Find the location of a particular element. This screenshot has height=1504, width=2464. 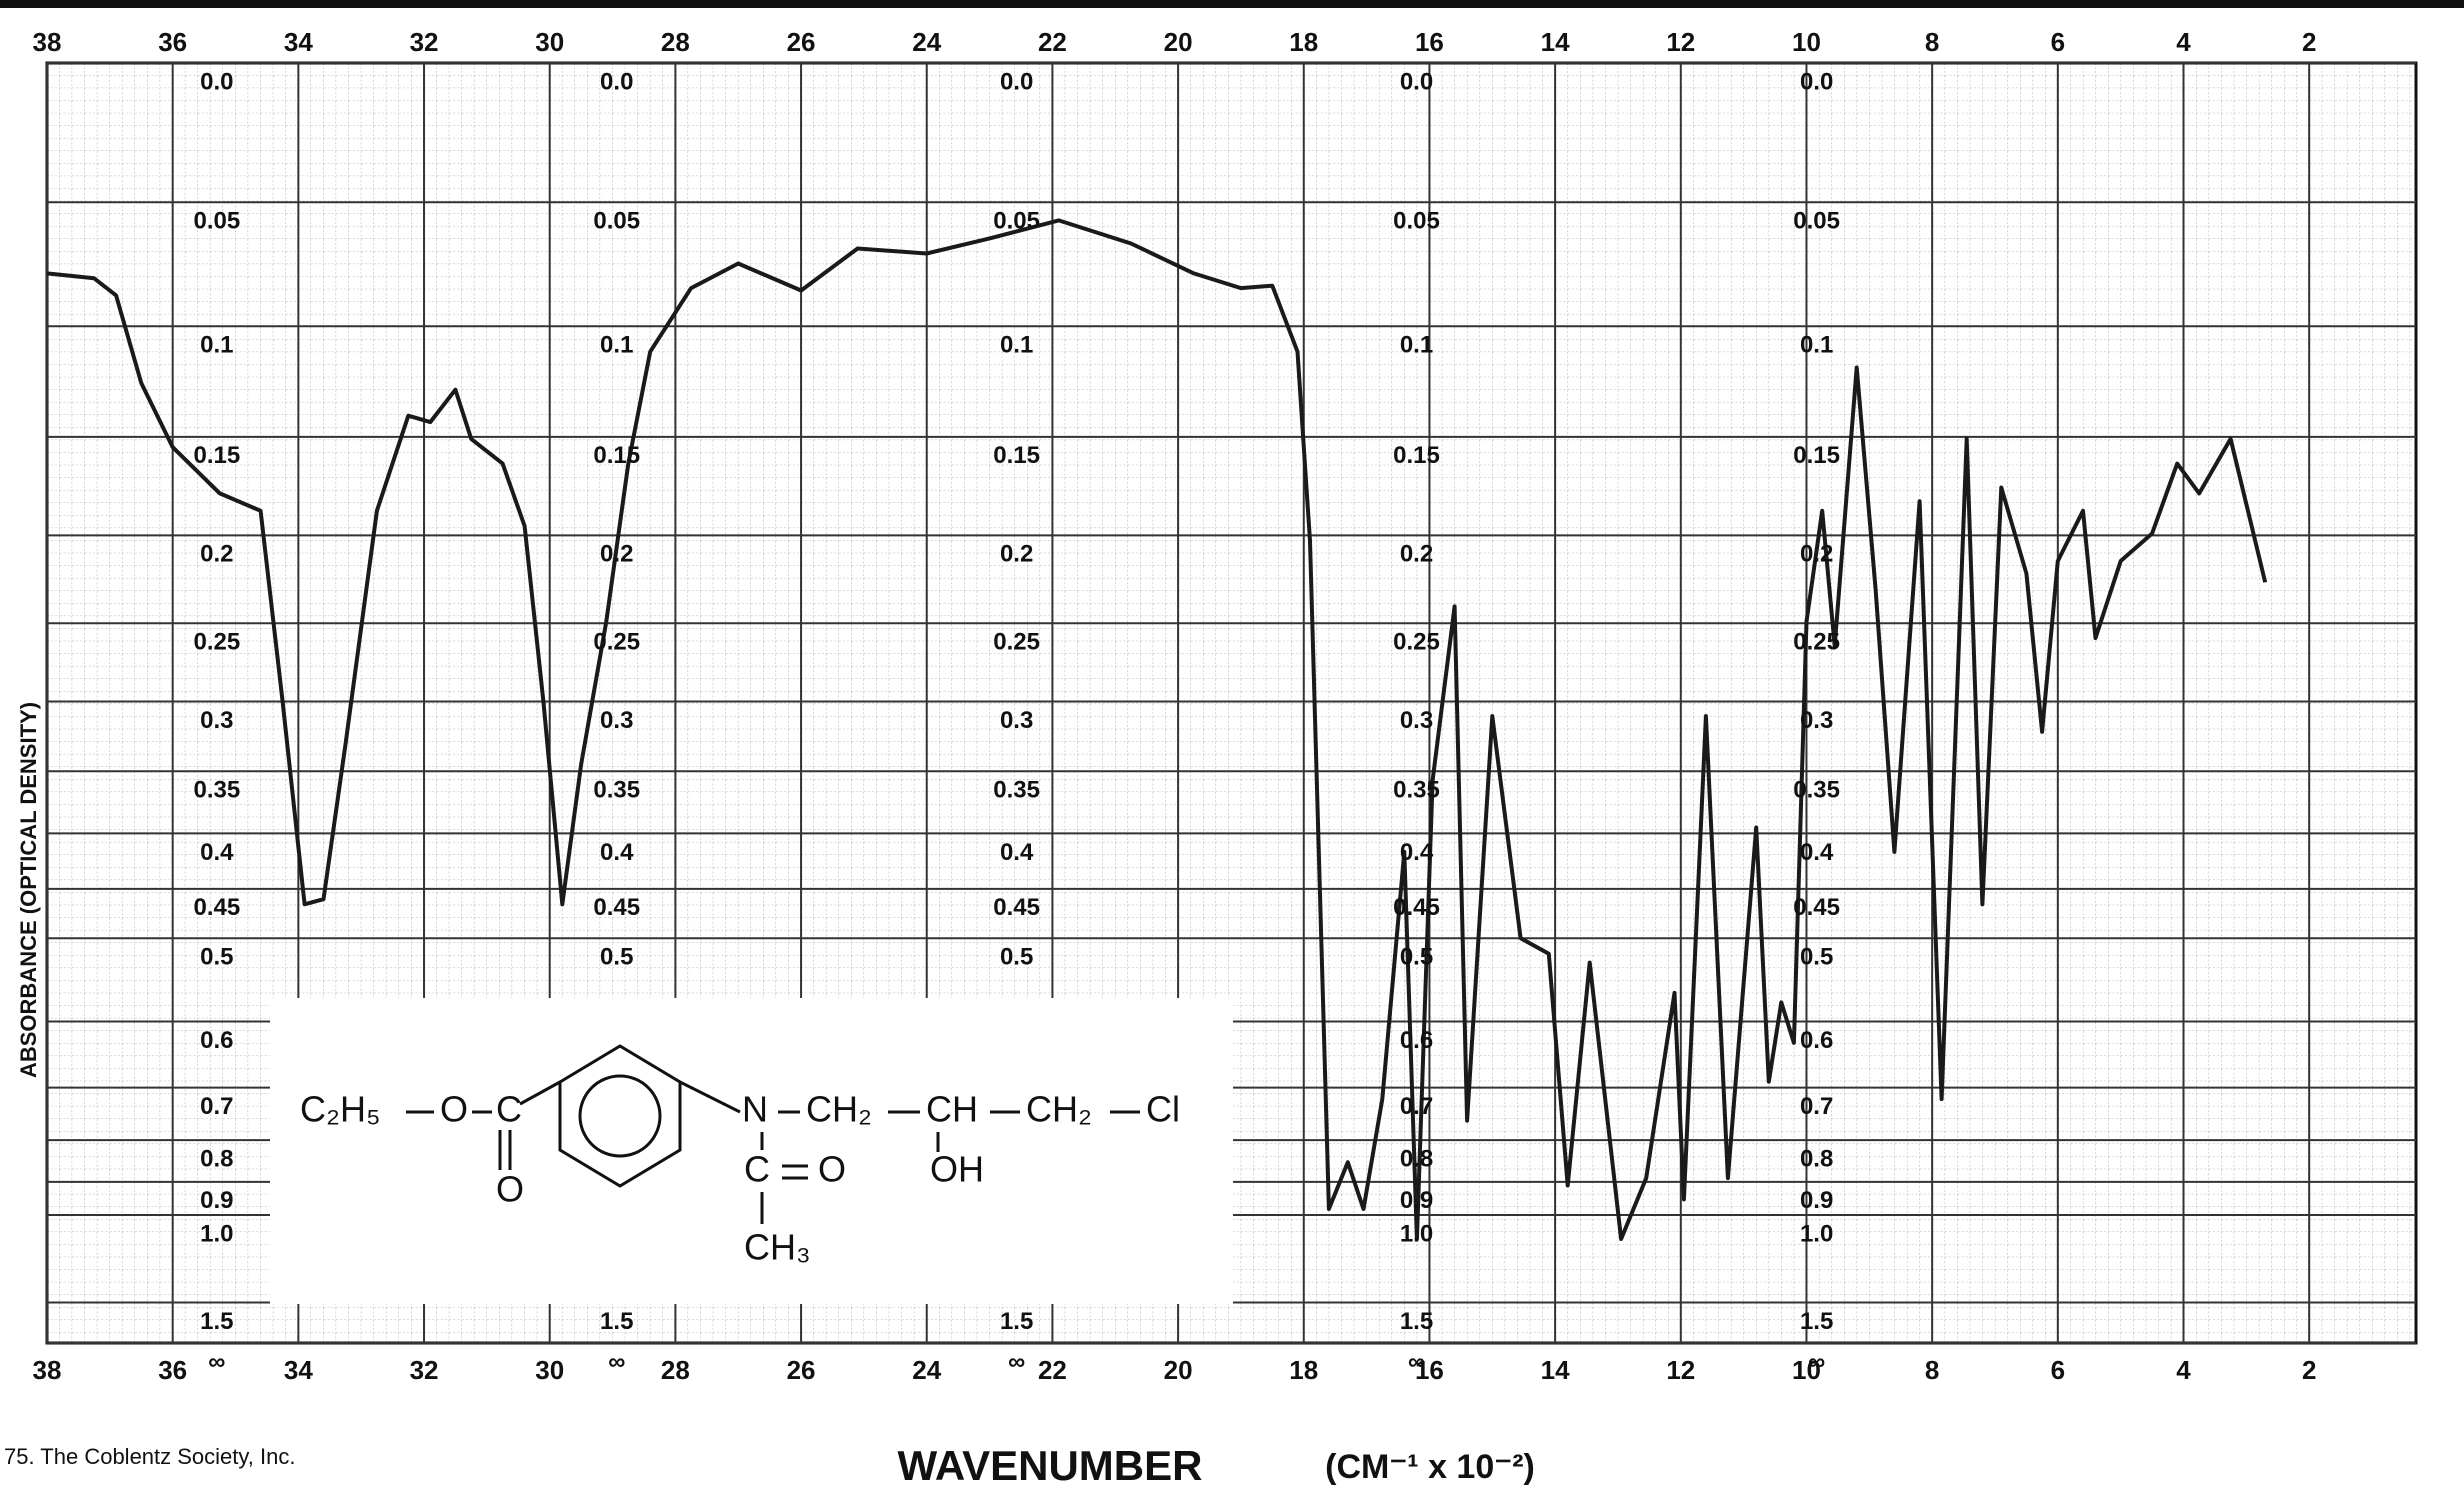

benzene-ring is located at coordinates (620, 1116).